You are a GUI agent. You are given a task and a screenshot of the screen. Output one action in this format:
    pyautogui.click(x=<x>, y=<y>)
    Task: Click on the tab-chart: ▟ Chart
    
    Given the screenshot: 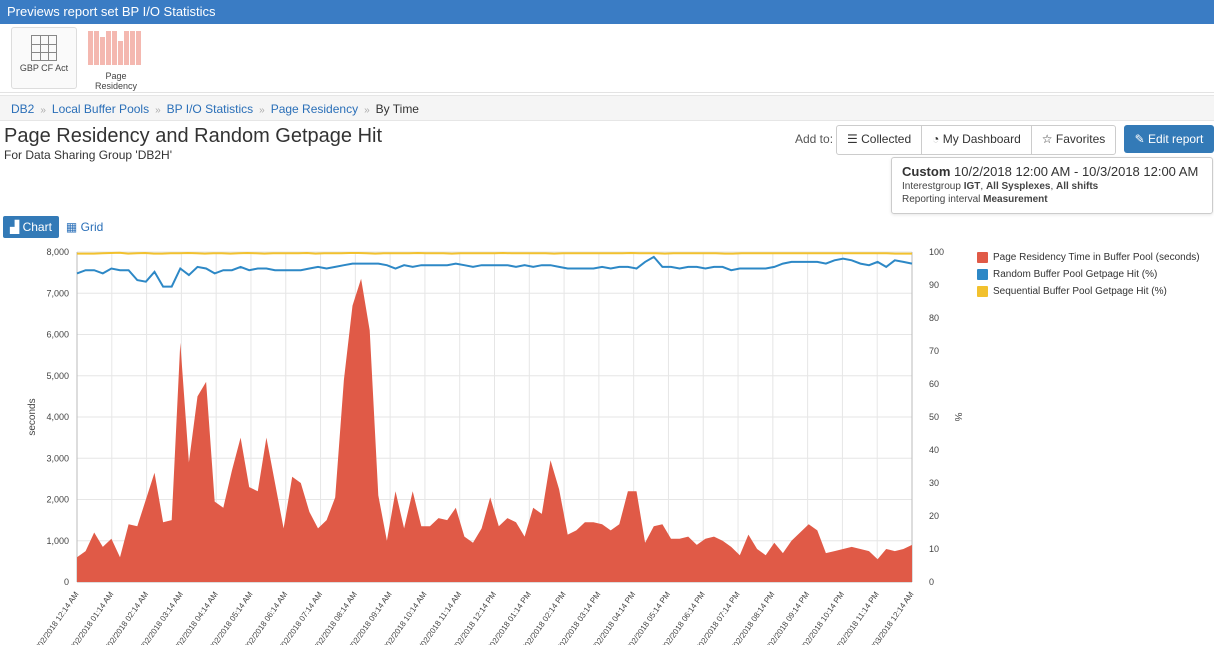 What is the action you would take?
    pyautogui.click(x=31, y=227)
    